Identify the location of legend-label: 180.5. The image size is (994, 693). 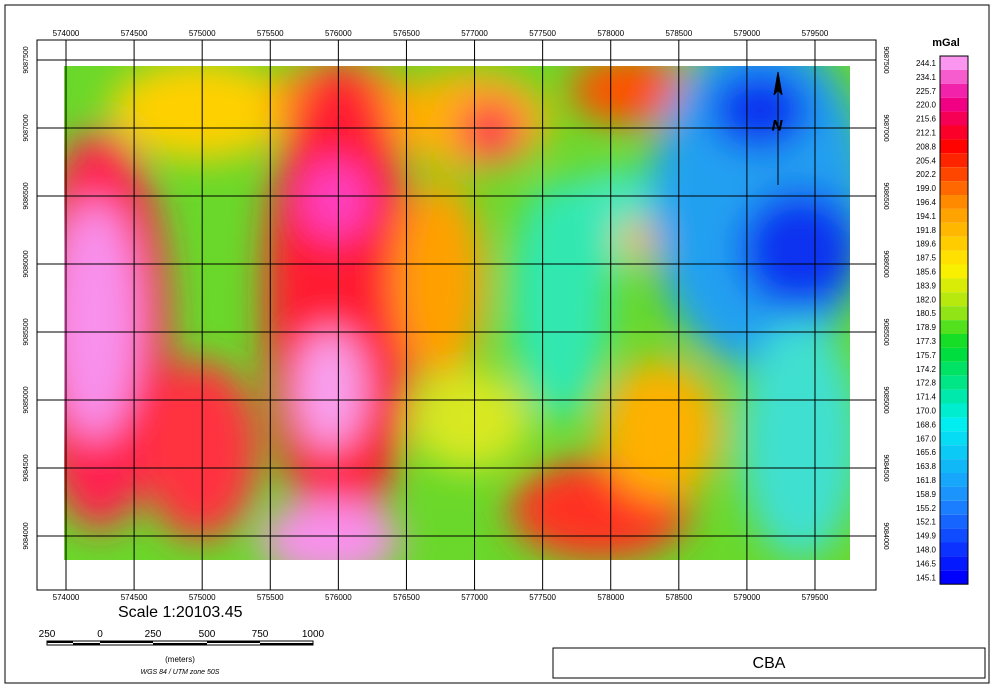
(926, 313).